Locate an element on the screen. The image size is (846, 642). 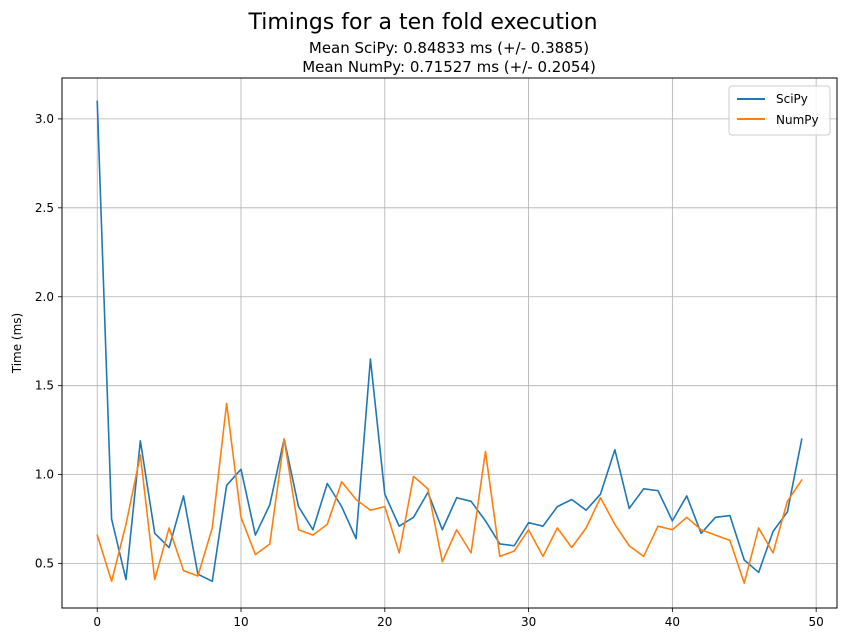
chart-title: Timings for a ten fold execution is located at coordinates (422, 22).